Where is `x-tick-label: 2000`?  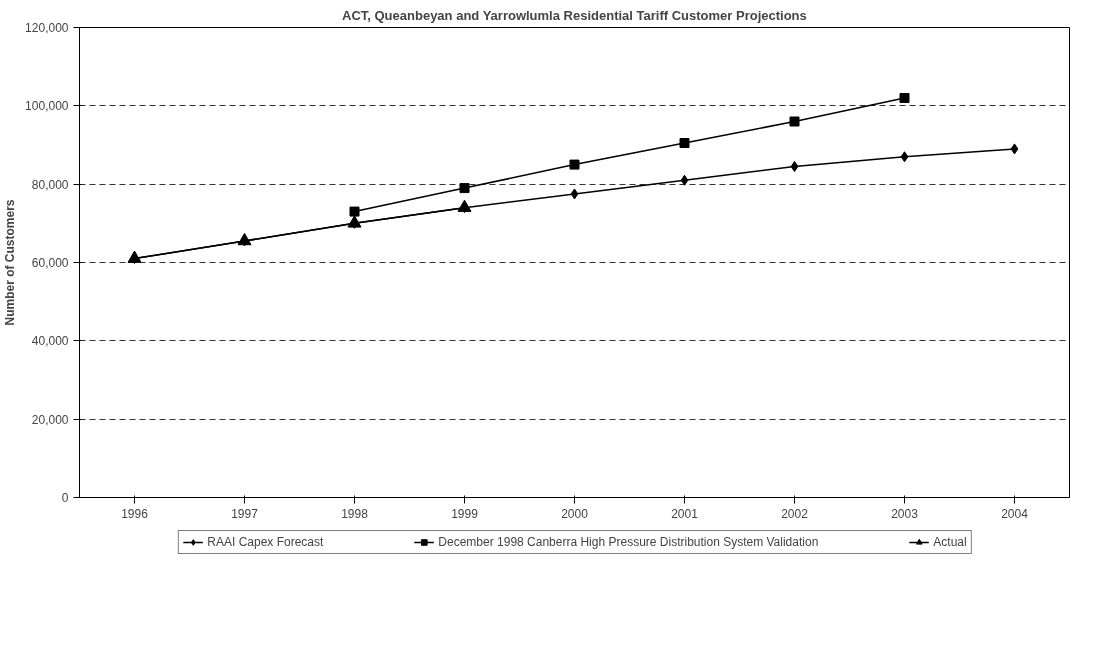
x-tick-label: 2000 is located at coordinates (575, 513).